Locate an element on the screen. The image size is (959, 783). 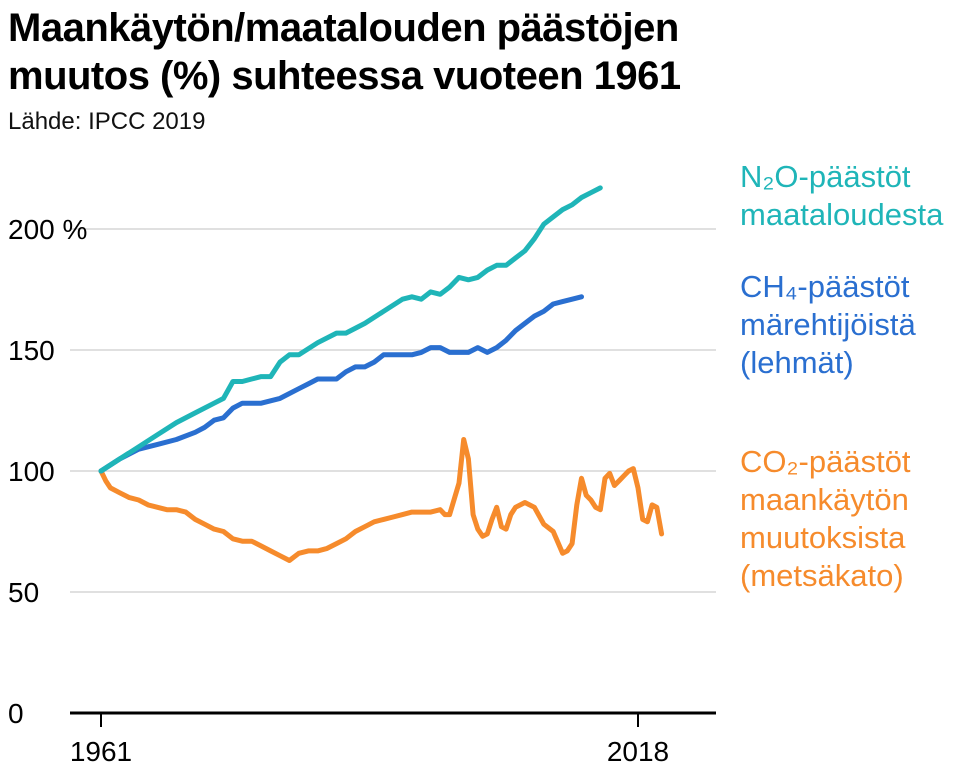
legend-ch4: CH₄-päästöt märehtijöistä (lehmät) is located at coordinates (828, 325).